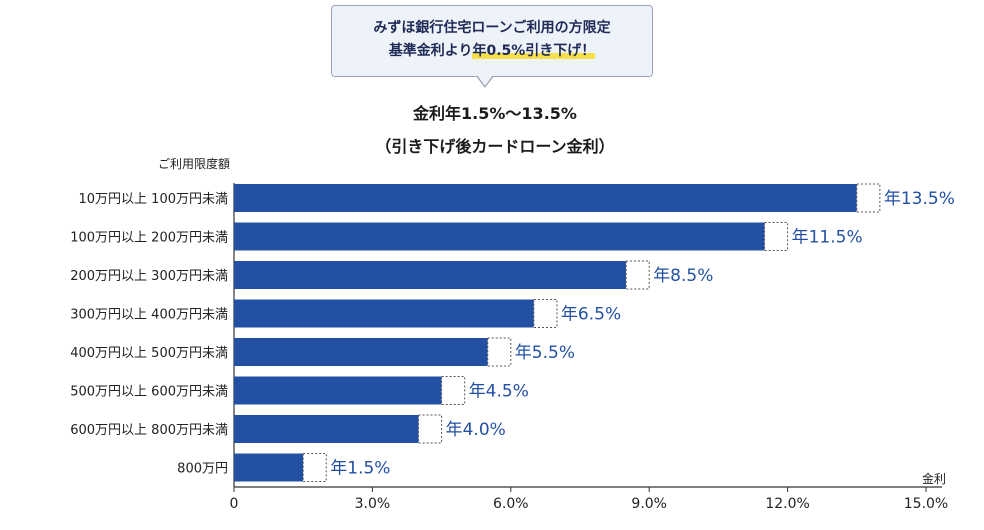 The width and height of the screenshot is (984, 530). What do you see at coordinates (149, 392) in the screenshot?
I see `category-label: 500万円以上 600万円未満` at bounding box center [149, 392].